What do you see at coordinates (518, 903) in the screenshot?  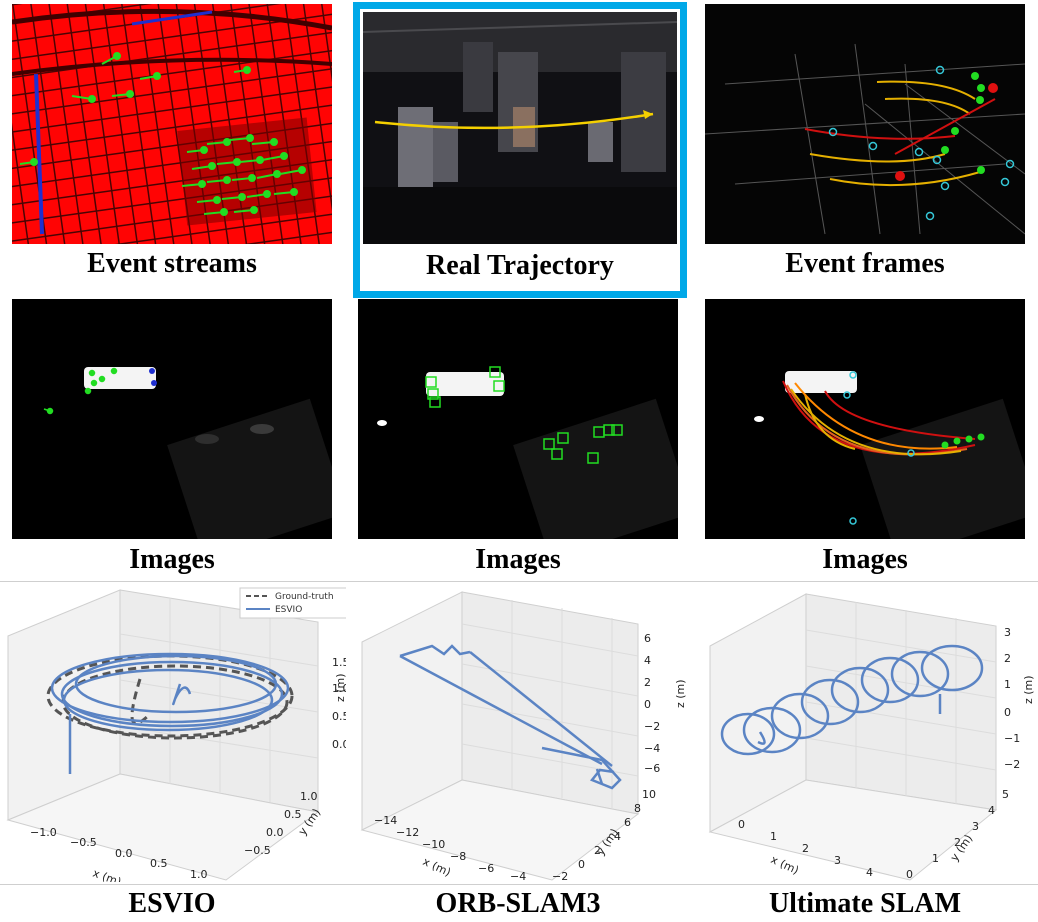 I see `caption-orb-slam3: ORB-SLAM3` at bounding box center [518, 903].